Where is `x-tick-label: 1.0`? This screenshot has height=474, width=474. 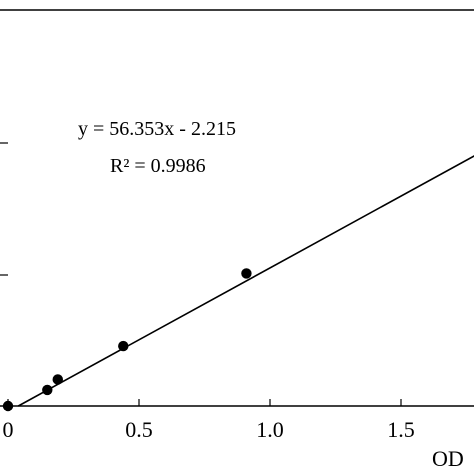
x-tick-label: 1.0 is located at coordinates (270, 429).